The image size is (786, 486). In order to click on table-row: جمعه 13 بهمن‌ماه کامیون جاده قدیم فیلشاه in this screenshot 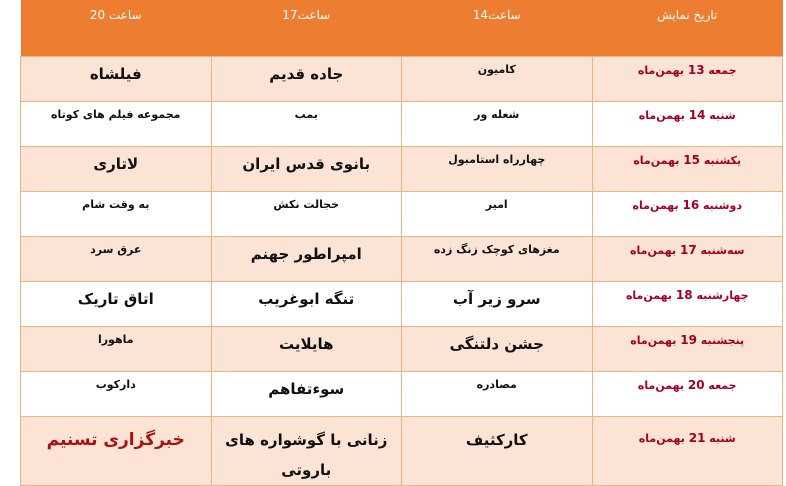, I will do `click(401, 79)`.